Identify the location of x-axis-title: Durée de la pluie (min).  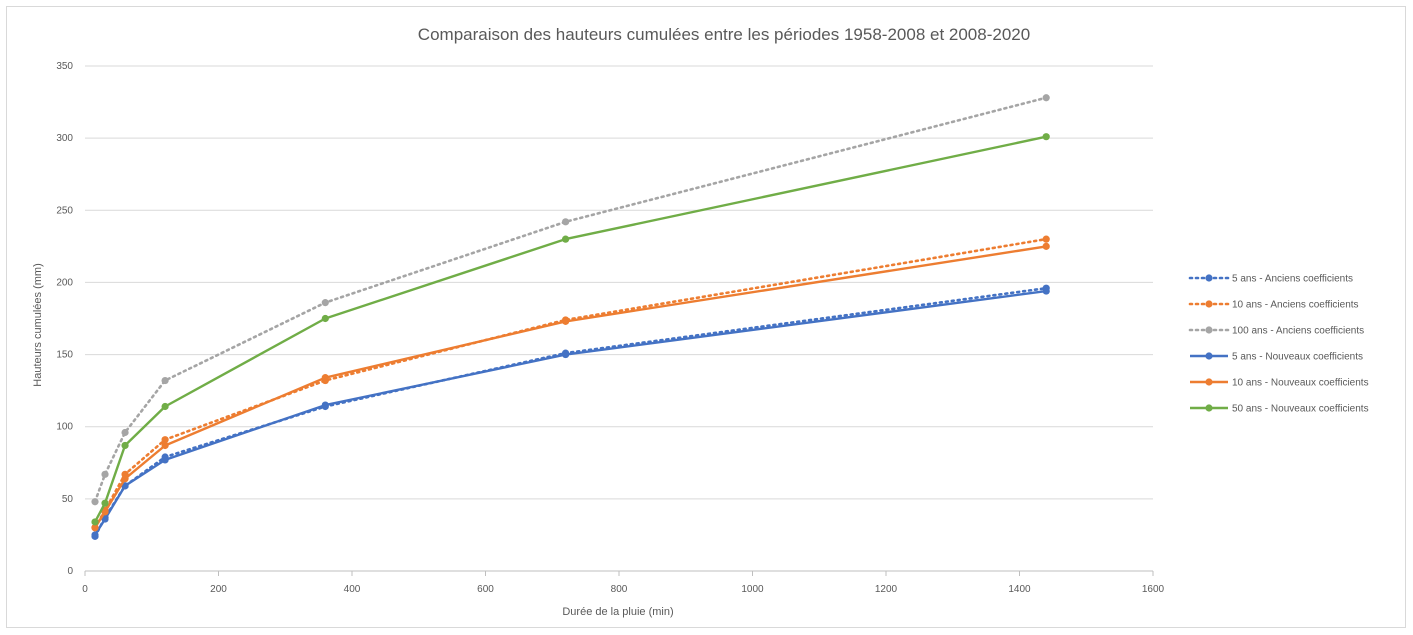
(617, 612).